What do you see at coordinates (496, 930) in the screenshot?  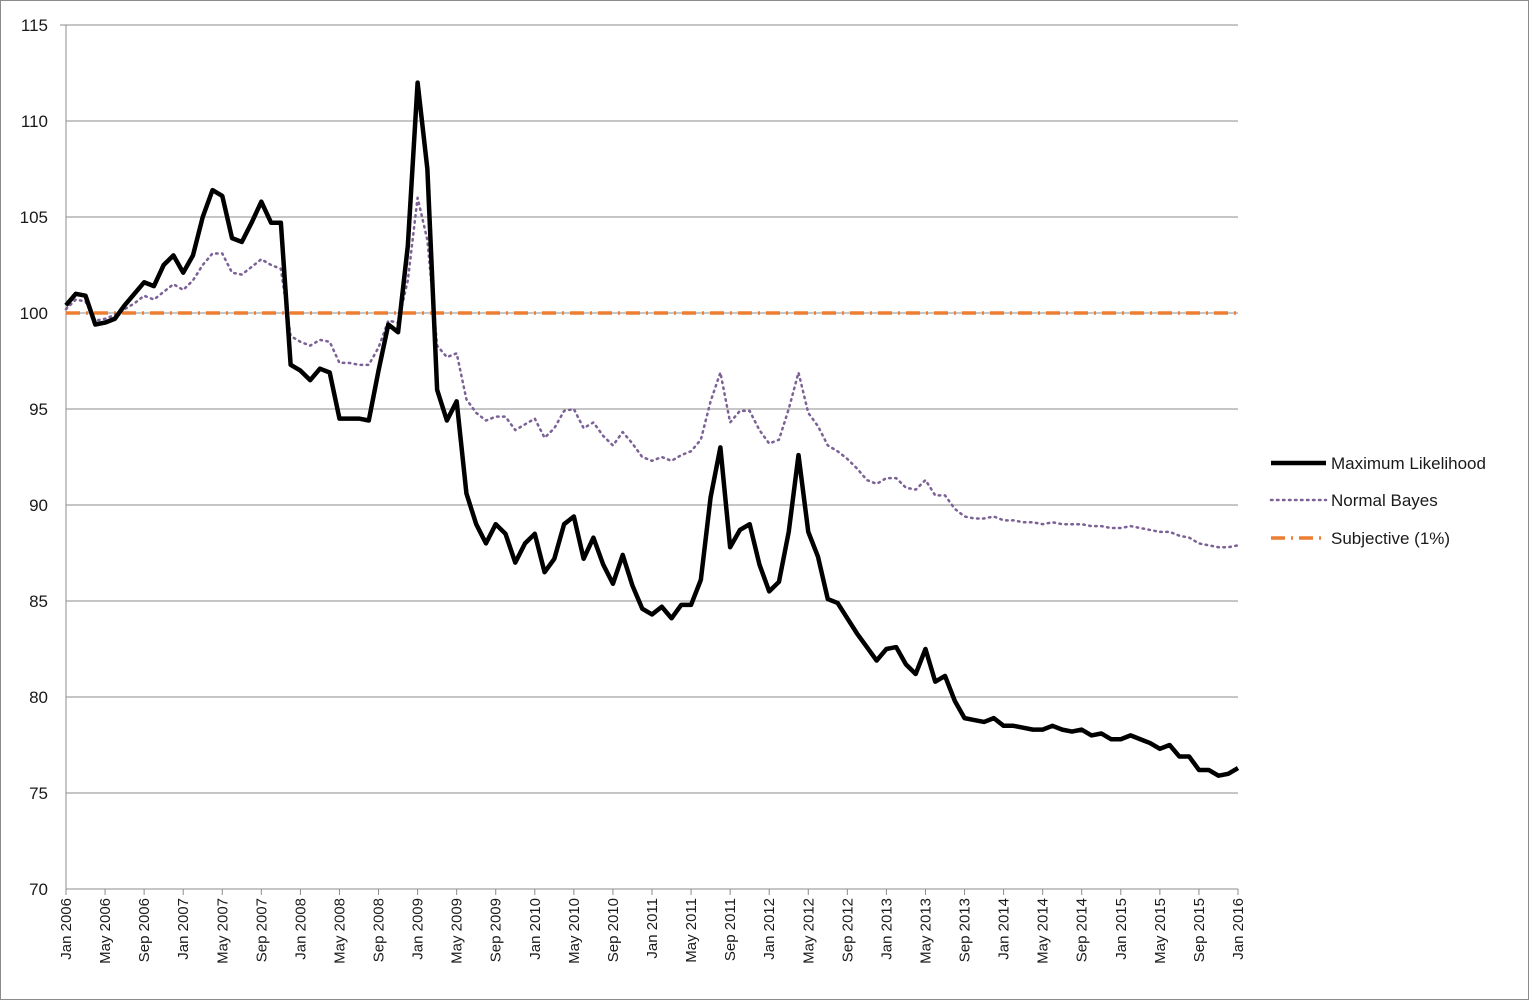 I see `x-tick-label: Sep 2009` at bounding box center [496, 930].